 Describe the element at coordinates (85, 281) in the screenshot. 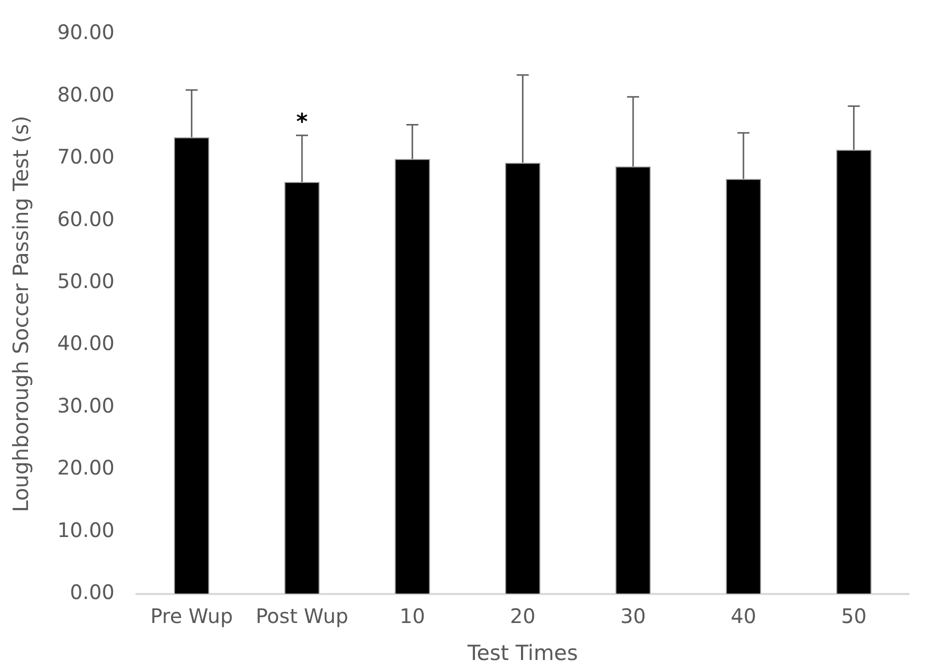

I see `y-tick-label: 50.00` at that location.